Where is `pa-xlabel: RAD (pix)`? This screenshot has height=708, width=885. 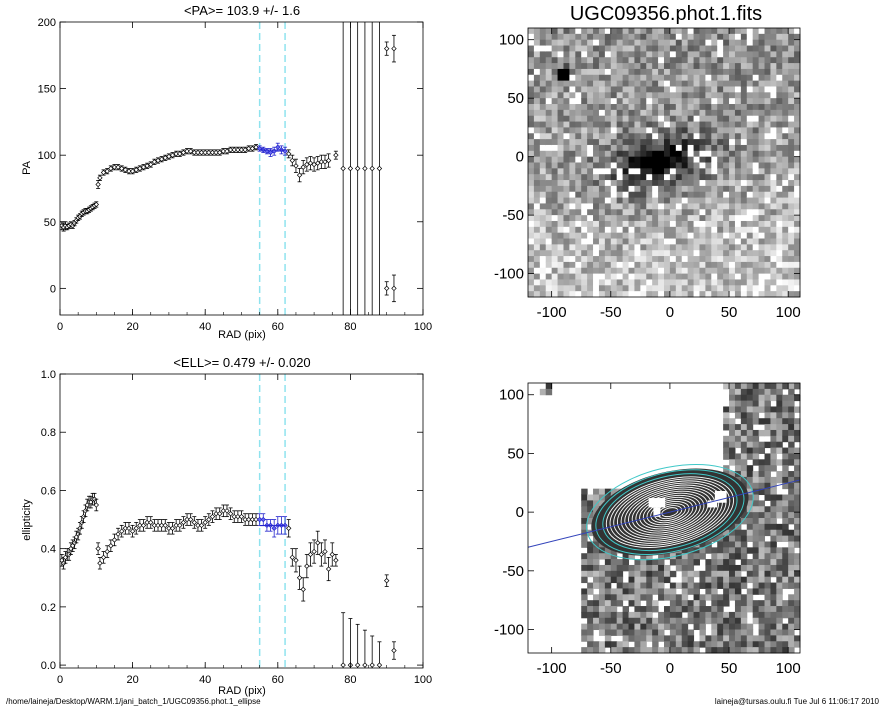
pa-xlabel: RAD (pix) is located at coordinates (242, 335).